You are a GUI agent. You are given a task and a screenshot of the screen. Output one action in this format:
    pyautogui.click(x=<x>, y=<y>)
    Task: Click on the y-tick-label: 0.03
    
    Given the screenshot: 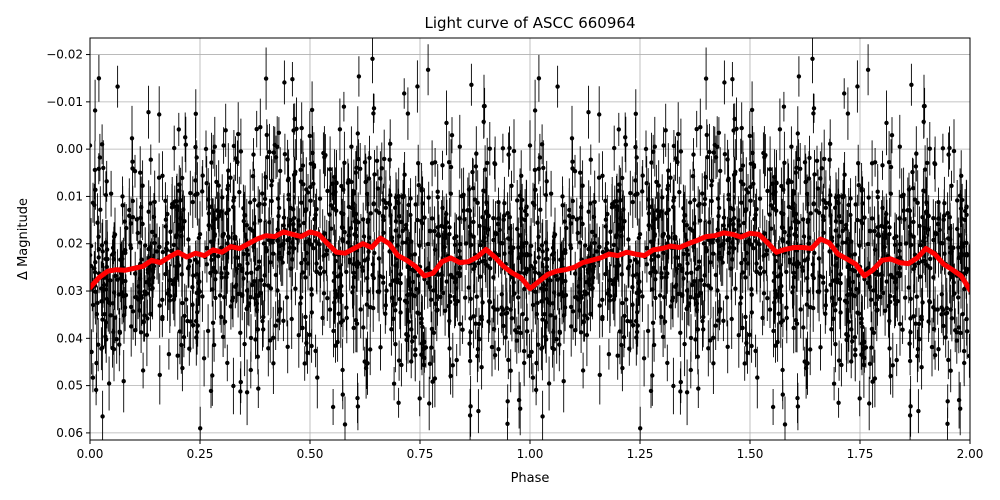 What is the action you would take?
    pyautogui.click(x=69, y=291)
    